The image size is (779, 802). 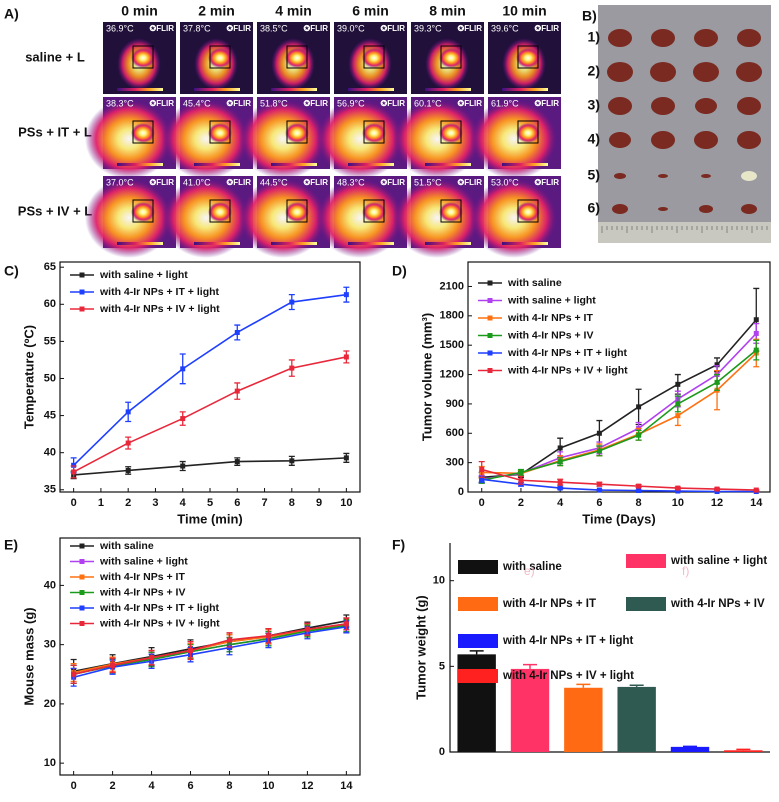 I want to click on y-tick-label: 900, so click(x=455, y=404).